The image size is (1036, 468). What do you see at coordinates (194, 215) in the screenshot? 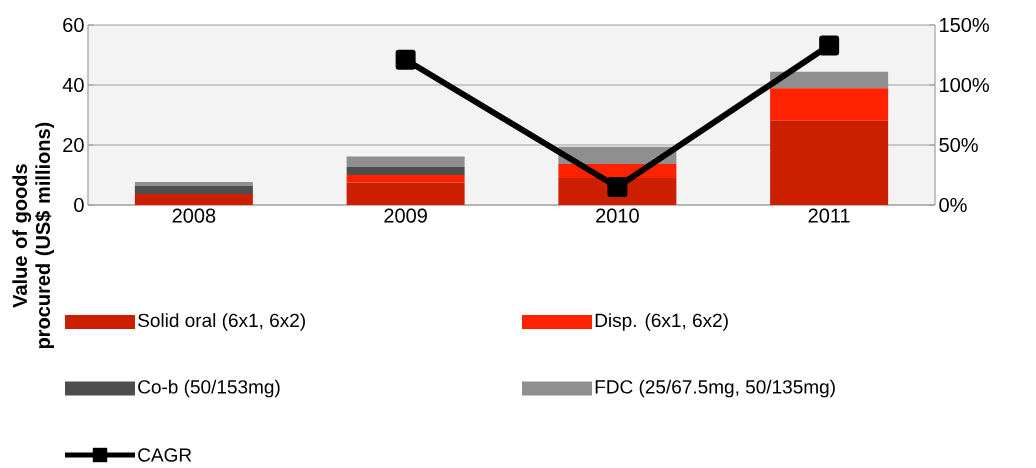
I see `x-tick-label: 2008` at bounding box center [194, 215].